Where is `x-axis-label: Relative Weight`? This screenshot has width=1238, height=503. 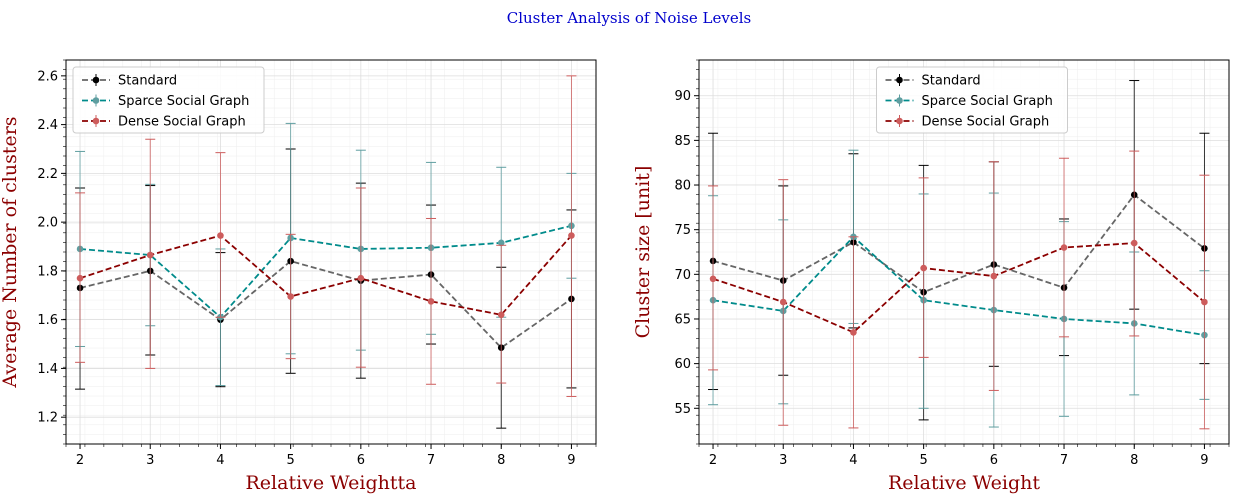 x-axis-label: Relative Weight is located at coordinates (964, 483).